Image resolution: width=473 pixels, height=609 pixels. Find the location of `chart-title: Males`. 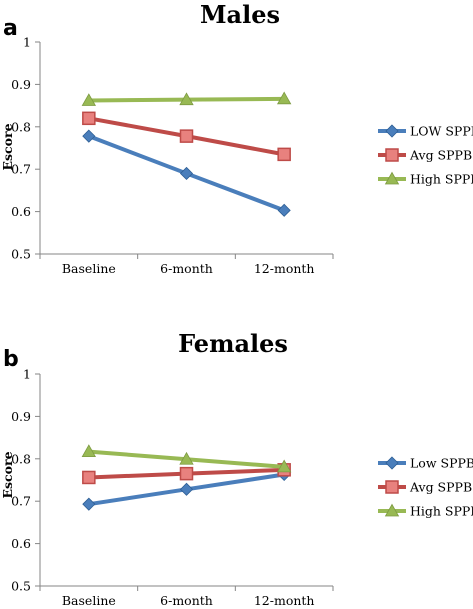

chart-title: Males is located at coordinates (240, 14).